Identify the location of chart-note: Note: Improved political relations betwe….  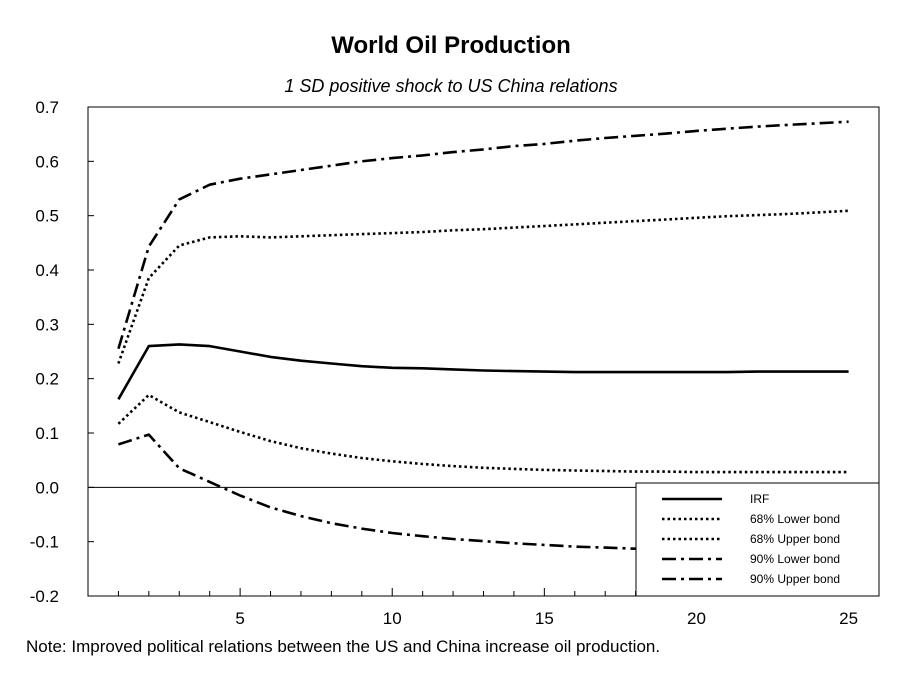
(343, 646).